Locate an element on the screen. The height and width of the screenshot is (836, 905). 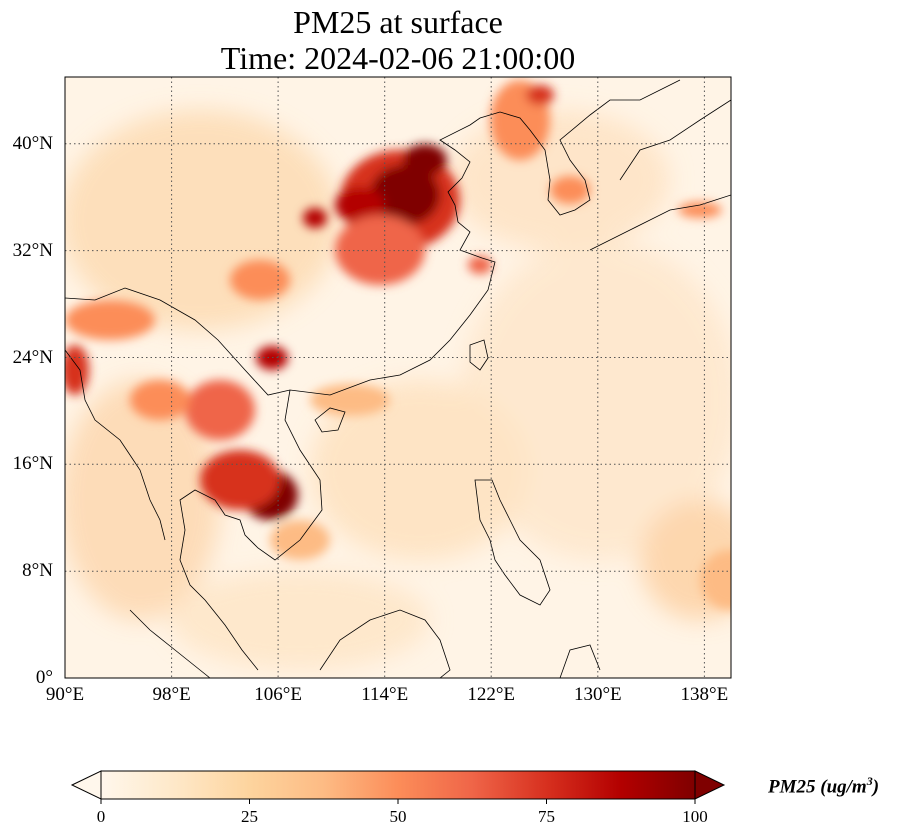
lon-tick-114: 114°E is located at coordinates (385, 694).